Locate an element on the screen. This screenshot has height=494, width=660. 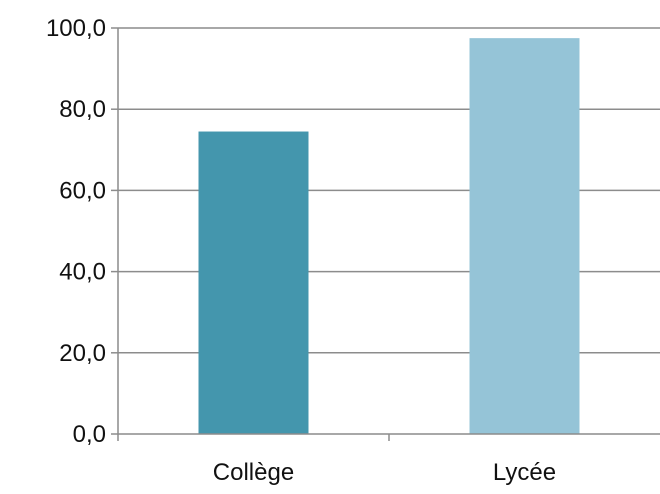
y-tick-label: 40,0 is located at coordinates (82, 272).